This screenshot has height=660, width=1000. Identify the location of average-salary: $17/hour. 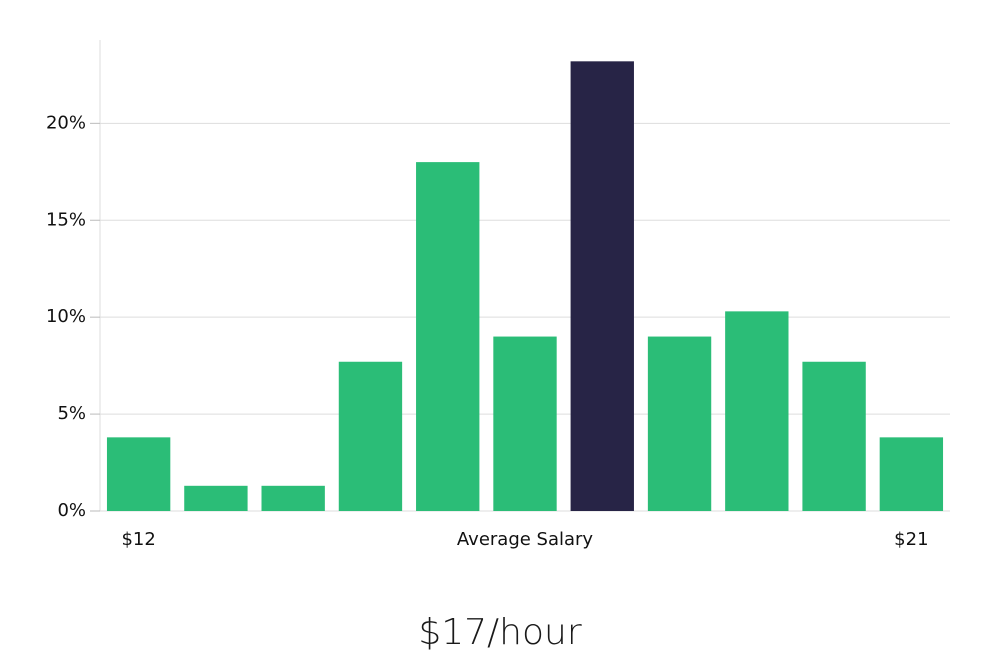
(500, 632).